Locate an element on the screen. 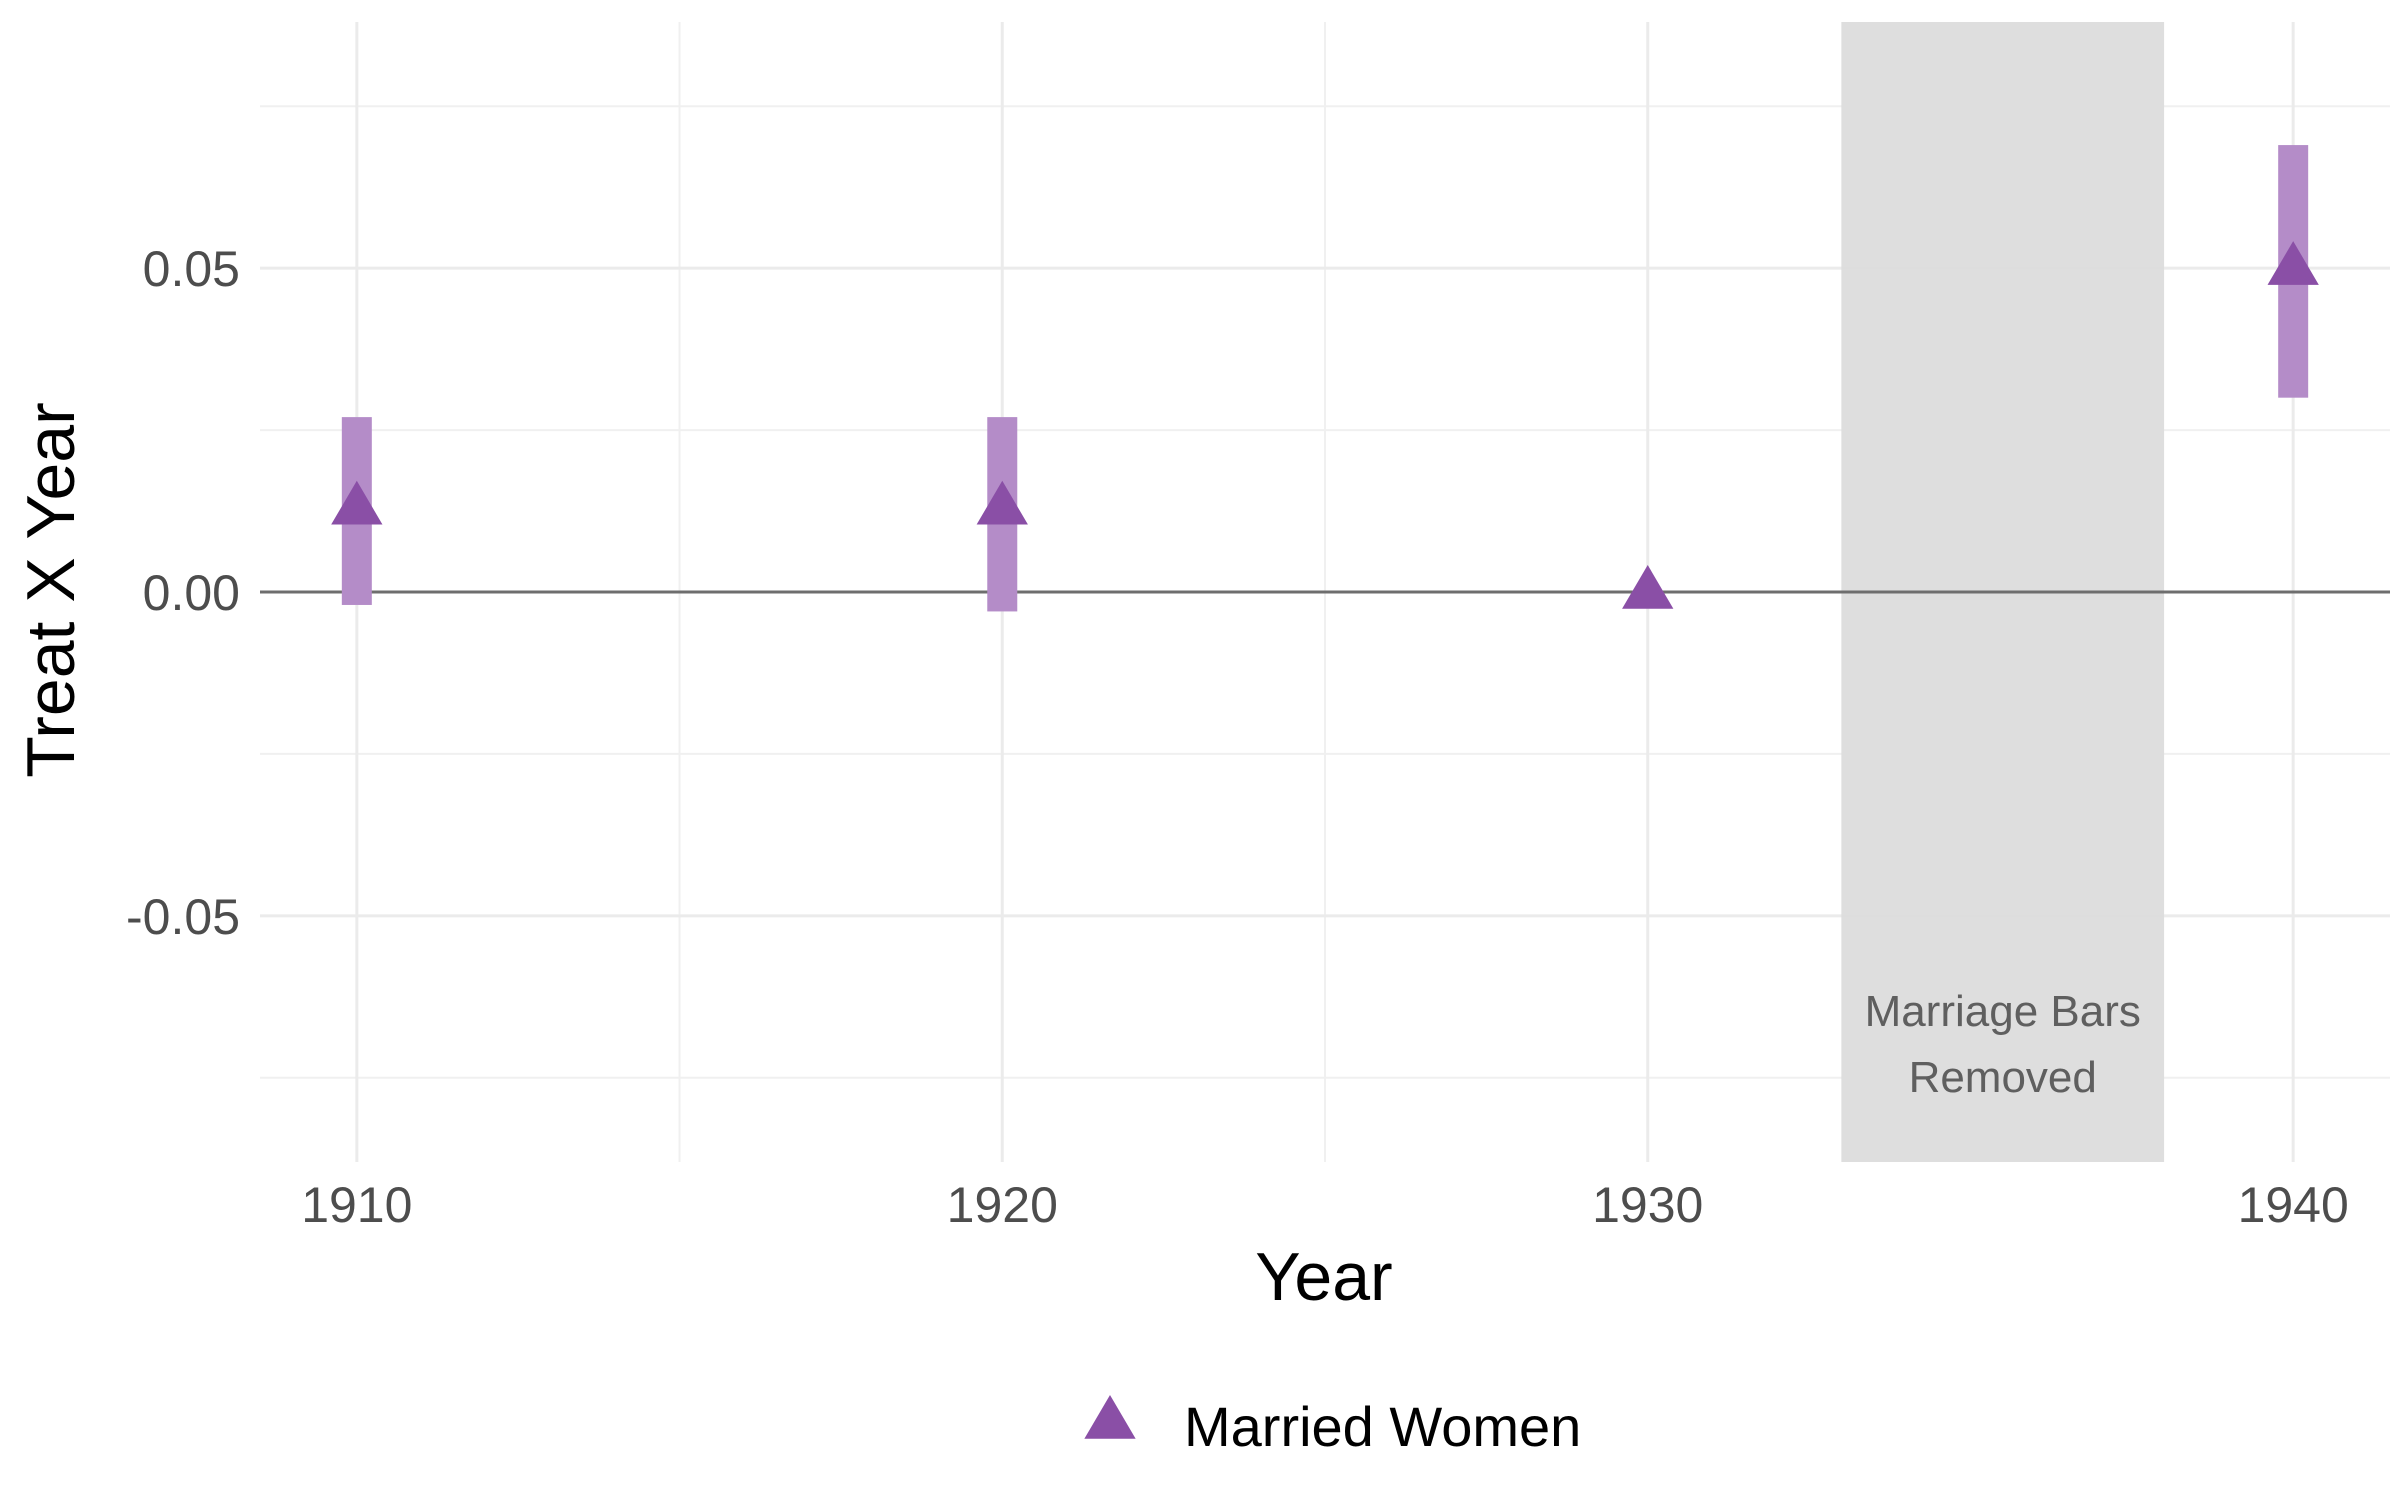 The image size is (2400, 1500). x-tick-label: 1920 is located at coordinates (1002, 1205).